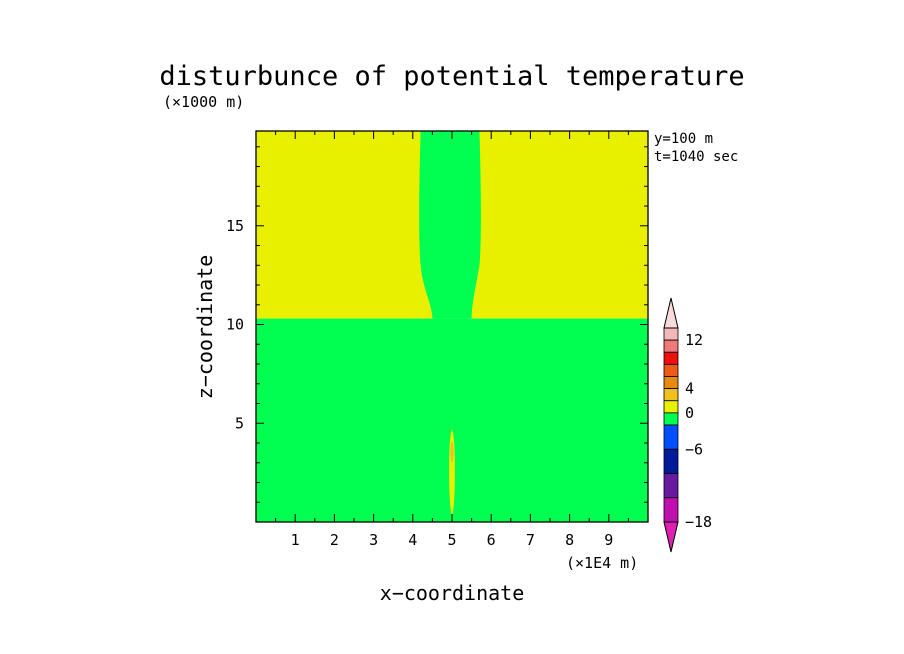 This screenshot has height=654, width=904. What do you see at coordinates (491, 540) in the screenshot?
I see `x-tick-label: 6` at bounding box center [491, 540].